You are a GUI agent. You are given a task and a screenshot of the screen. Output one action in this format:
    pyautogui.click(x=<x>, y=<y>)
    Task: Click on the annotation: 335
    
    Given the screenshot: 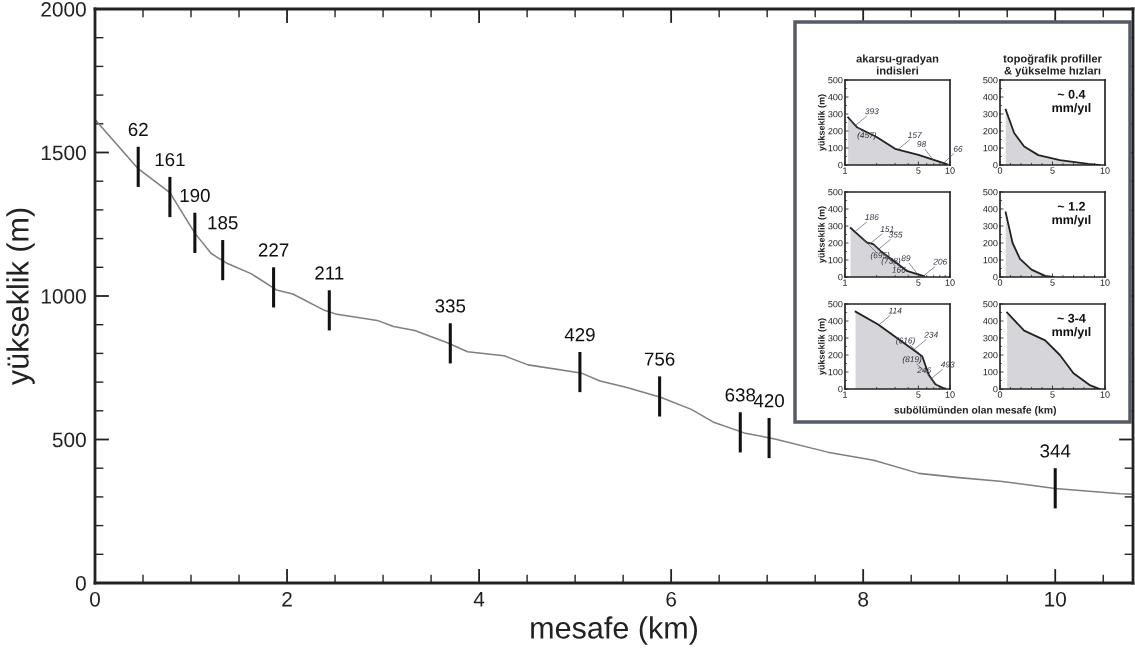 What is the action you would take?
    pyautogui.click(x=450, y=306)
    